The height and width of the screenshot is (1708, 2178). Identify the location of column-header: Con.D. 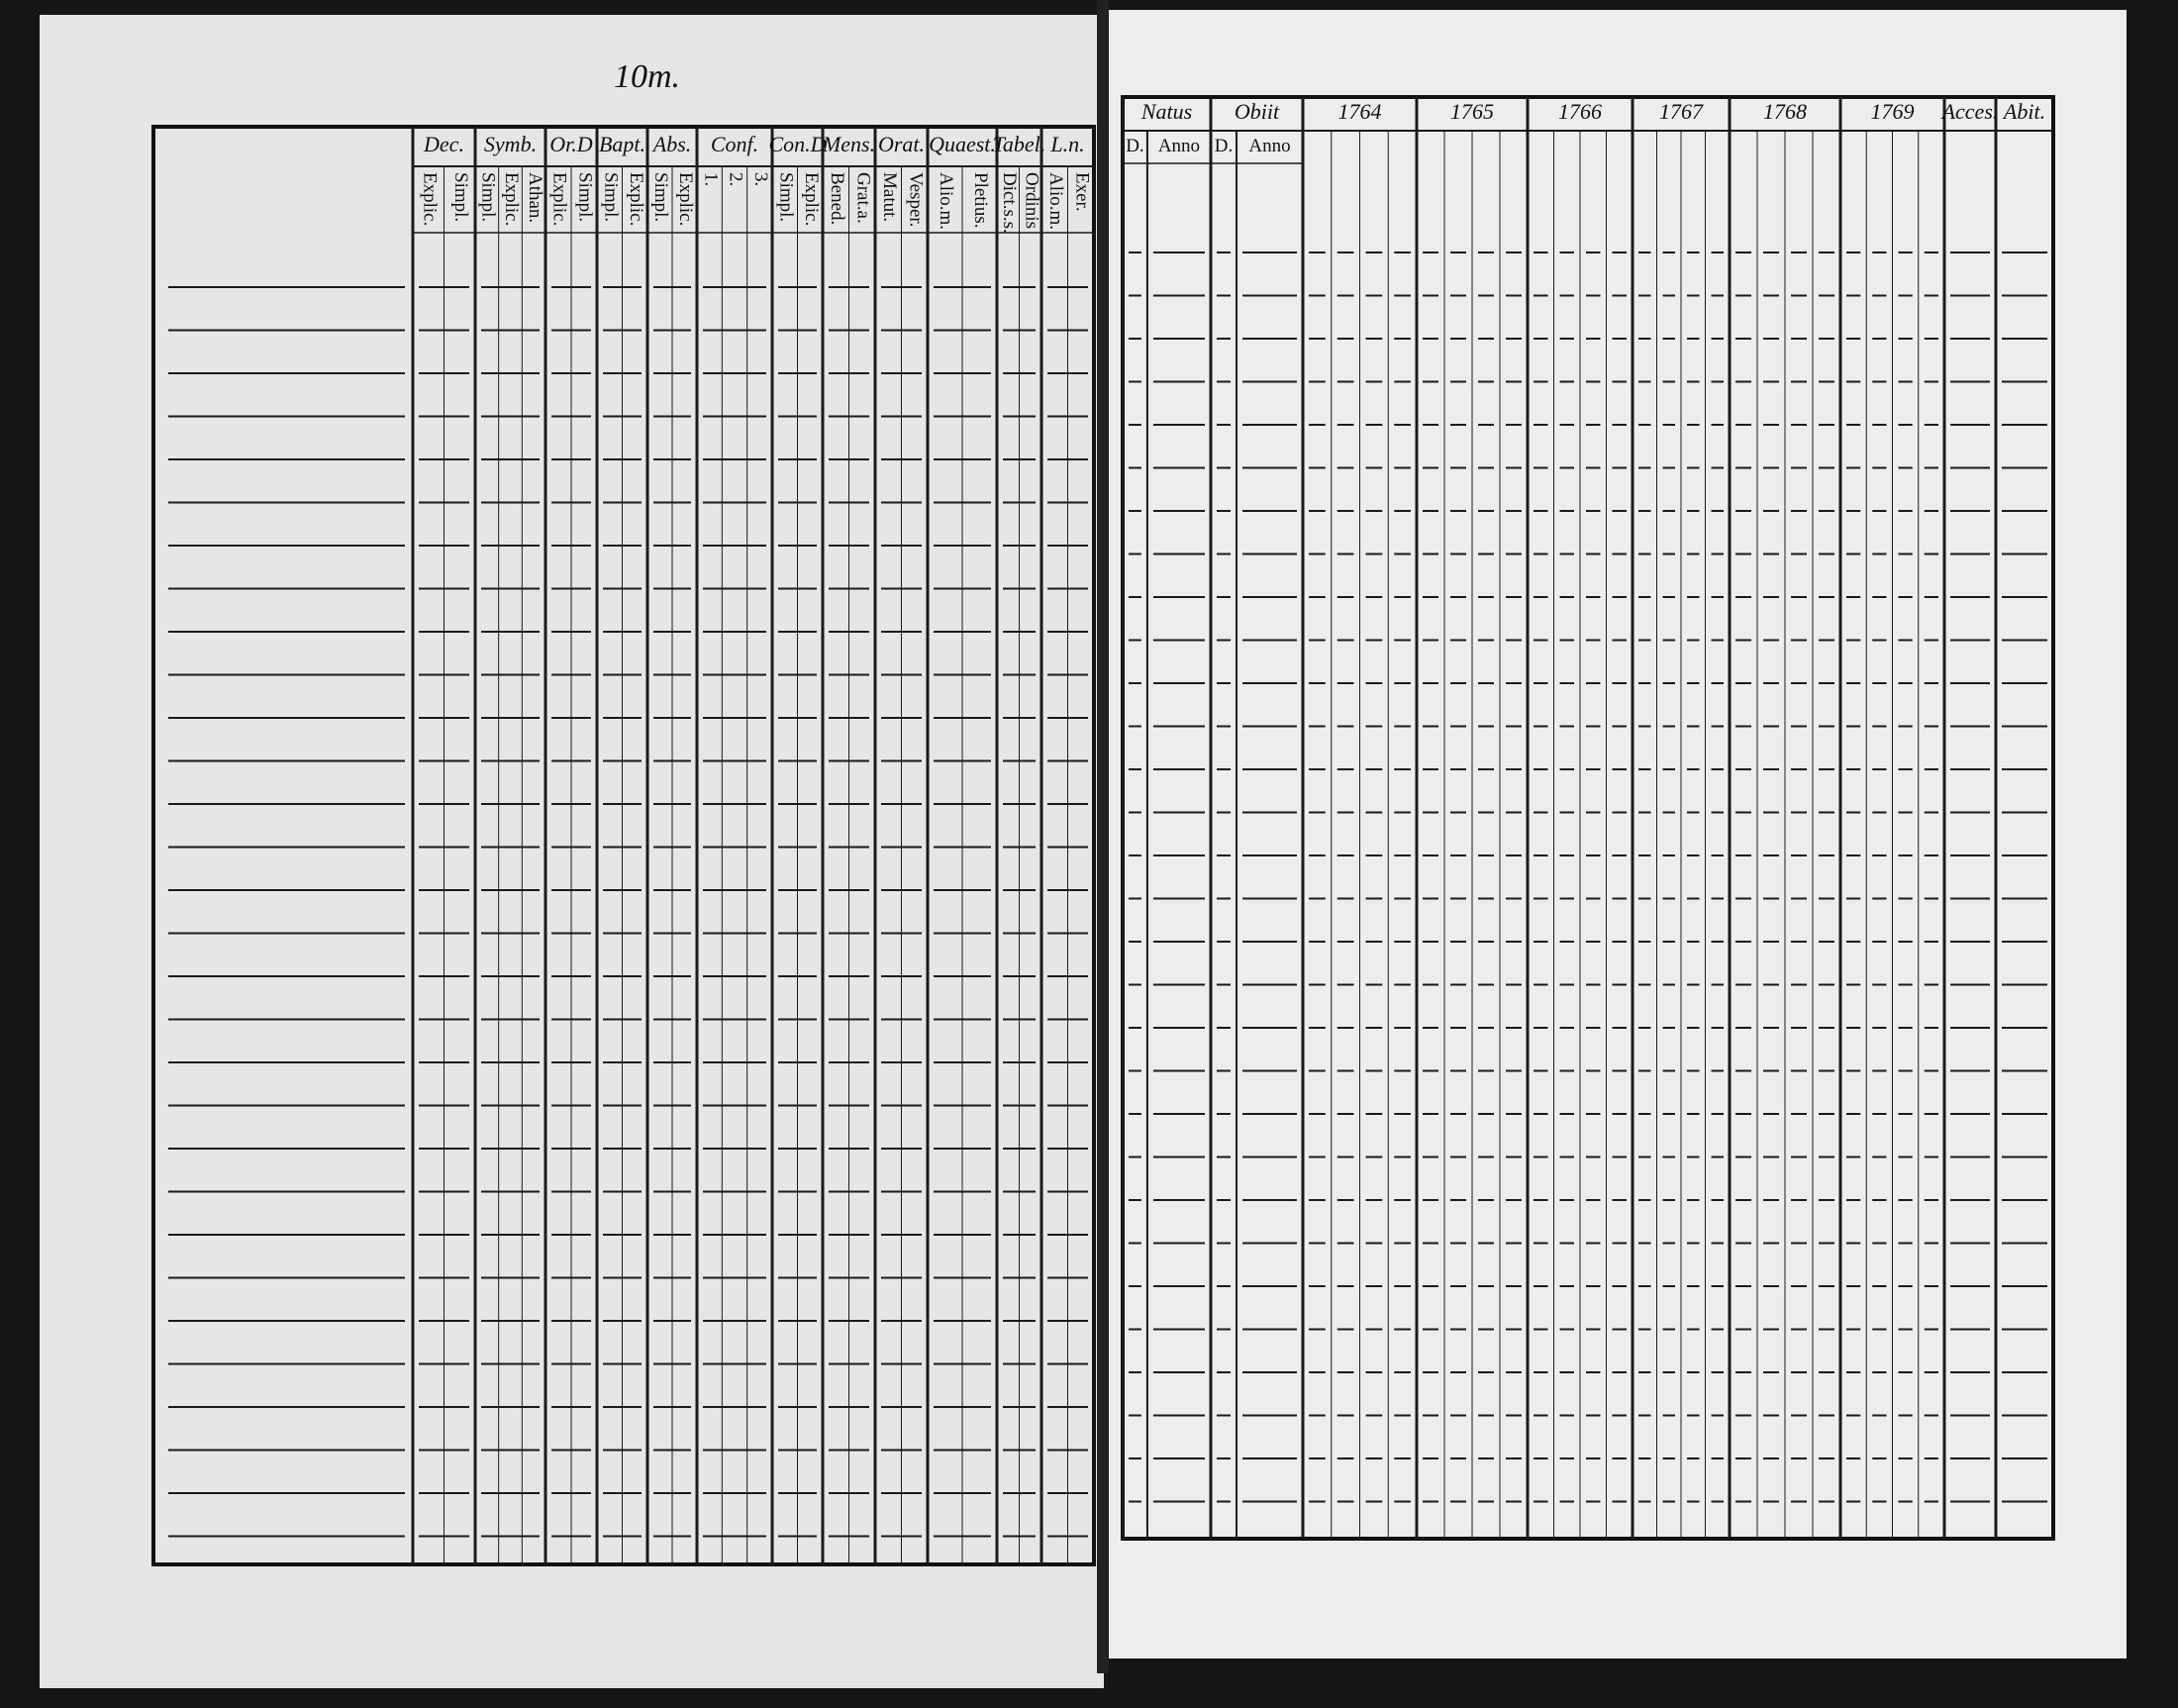
(797, 144).